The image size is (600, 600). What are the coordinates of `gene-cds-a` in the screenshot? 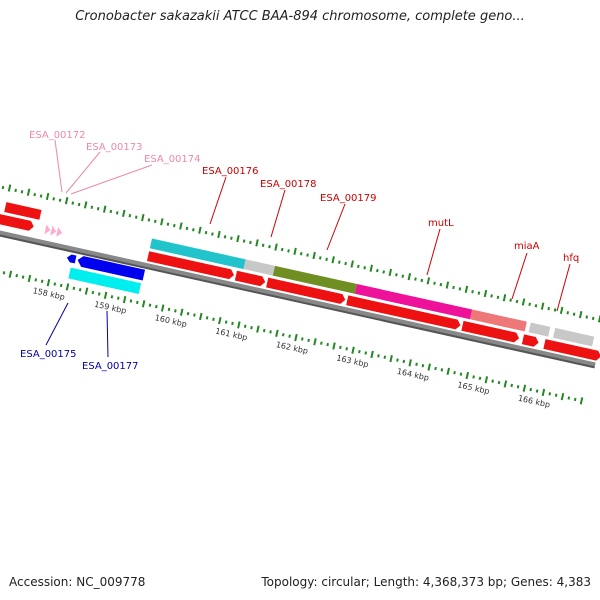 It's located at (23, 211).